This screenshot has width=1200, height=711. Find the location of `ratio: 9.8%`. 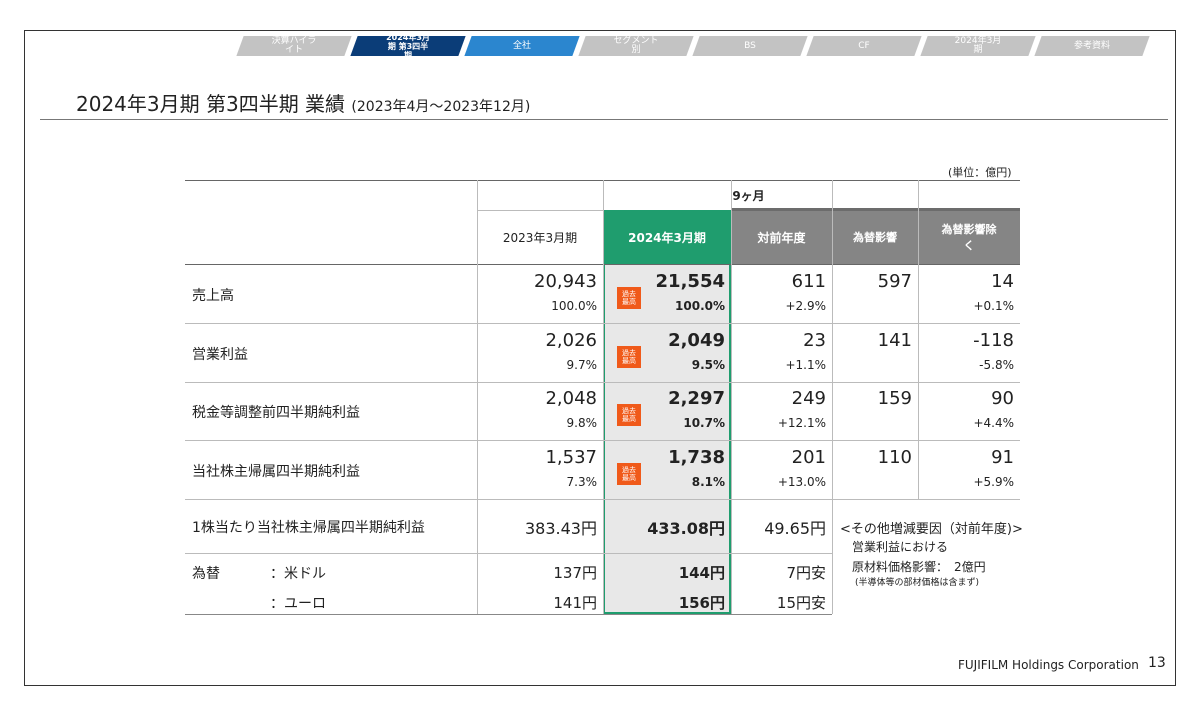

ratio: 9.8% is located at coordinates (582, 423).